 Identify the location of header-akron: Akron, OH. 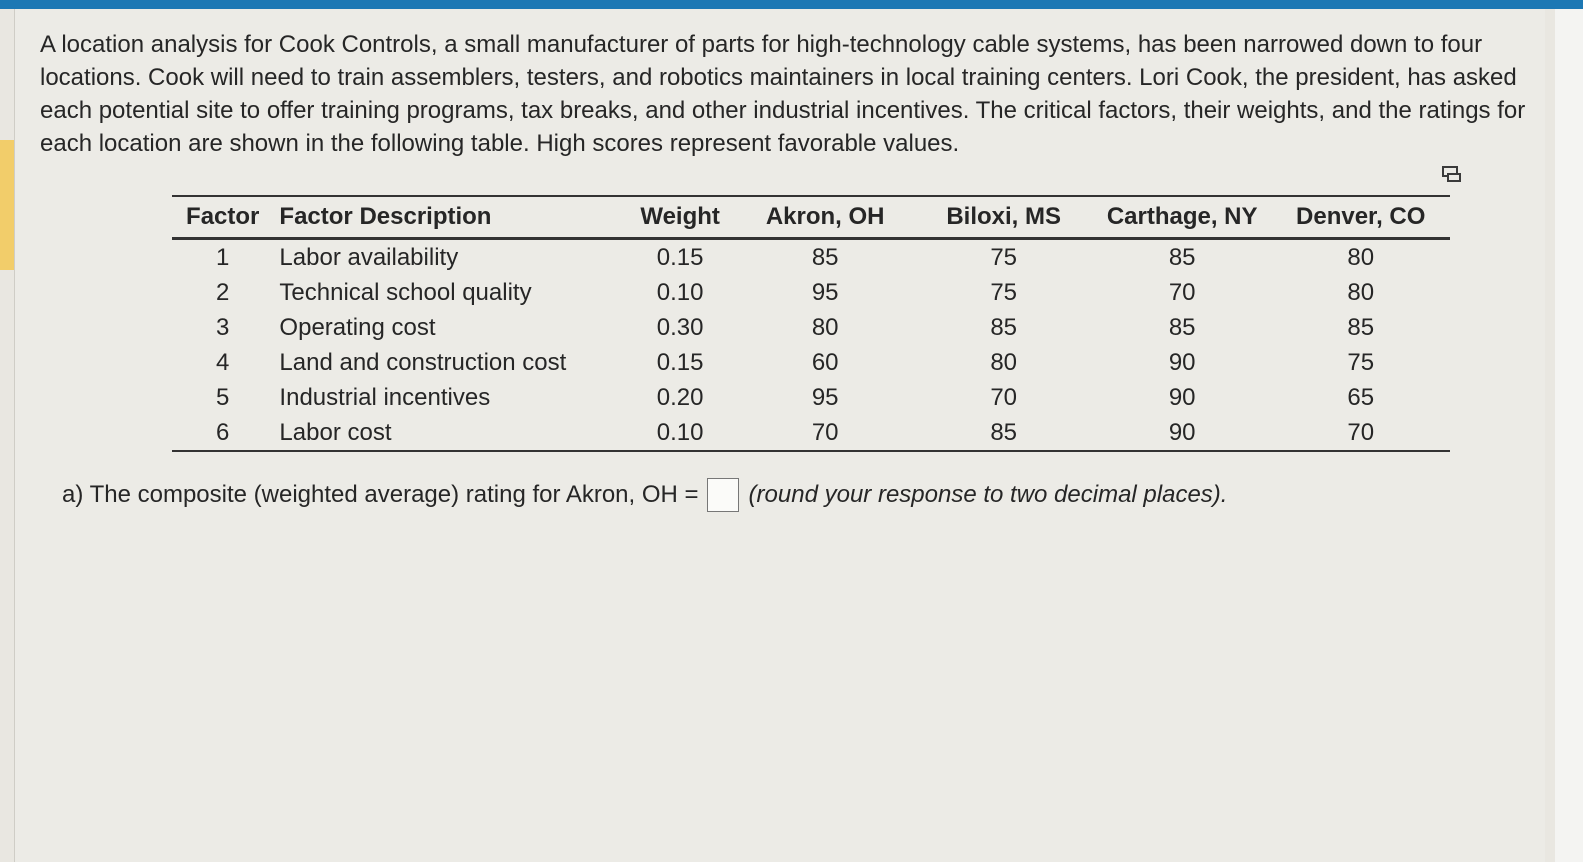
(825, 216).